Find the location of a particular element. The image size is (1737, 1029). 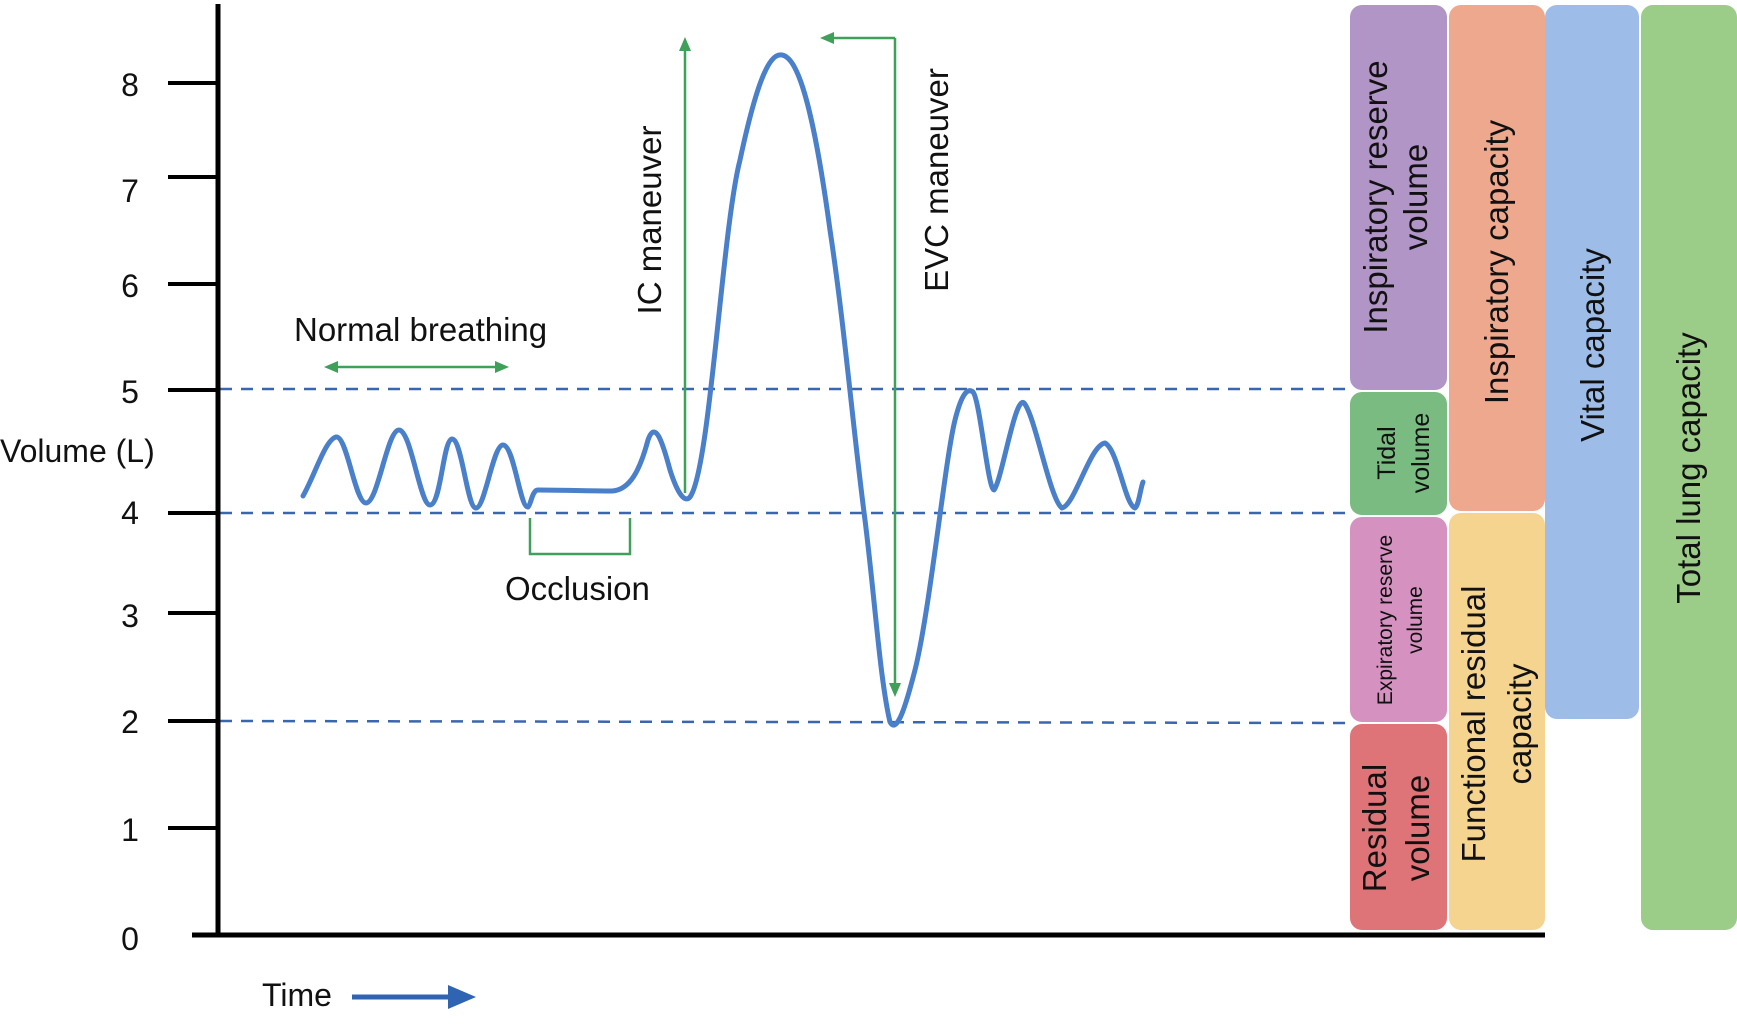

ic-maneuver-arrow is located at coordinates (685, 265).